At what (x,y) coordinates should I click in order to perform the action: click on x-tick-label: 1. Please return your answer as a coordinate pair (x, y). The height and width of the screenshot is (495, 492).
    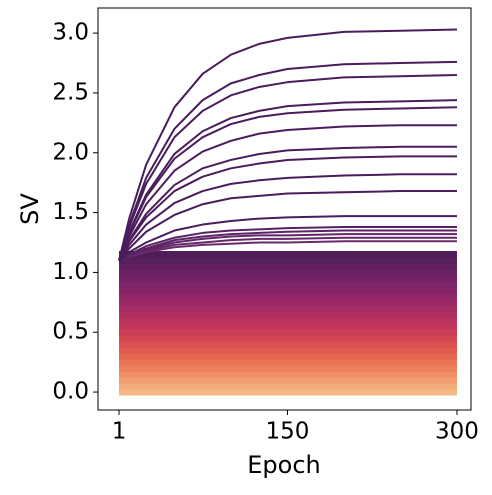
    Looking at the image, I should click on (119, 432).